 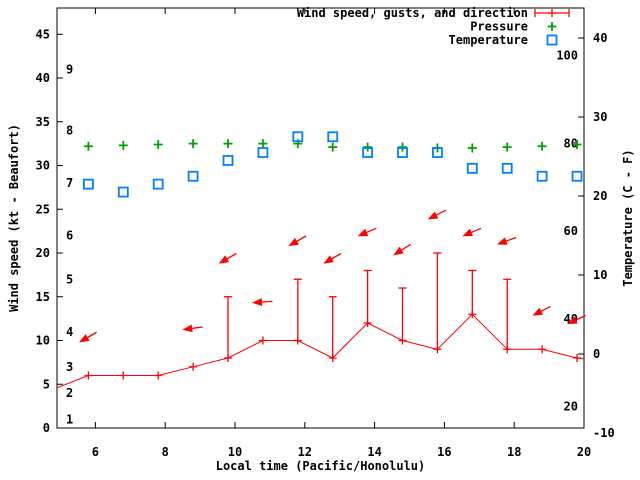 I want to click on x-axis-tick-label: 10, so click(x=235, y=452).